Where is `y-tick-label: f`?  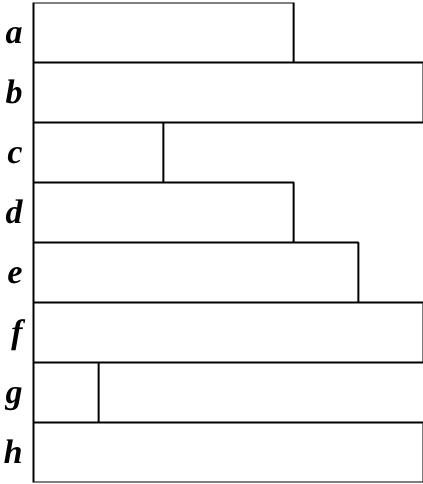
y-tick-label: f is located at coordinates (18, 332).